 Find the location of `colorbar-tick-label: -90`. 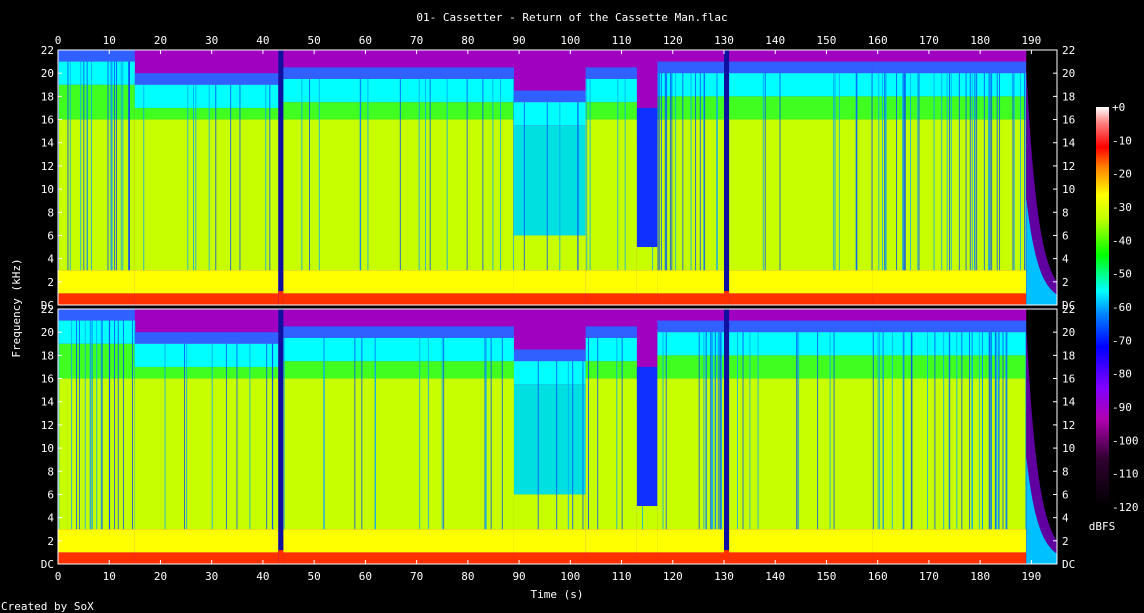

colorbar-tick-label: -90 is located at coordinates (1122, 407).